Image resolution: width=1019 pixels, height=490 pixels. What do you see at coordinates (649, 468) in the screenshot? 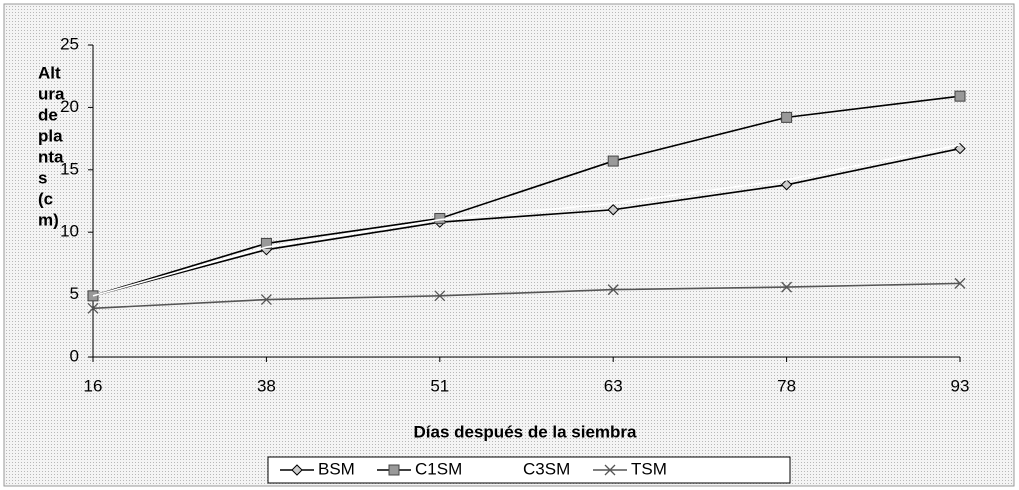
I see `legend-label: TSM` at bounding box center [649, 468].